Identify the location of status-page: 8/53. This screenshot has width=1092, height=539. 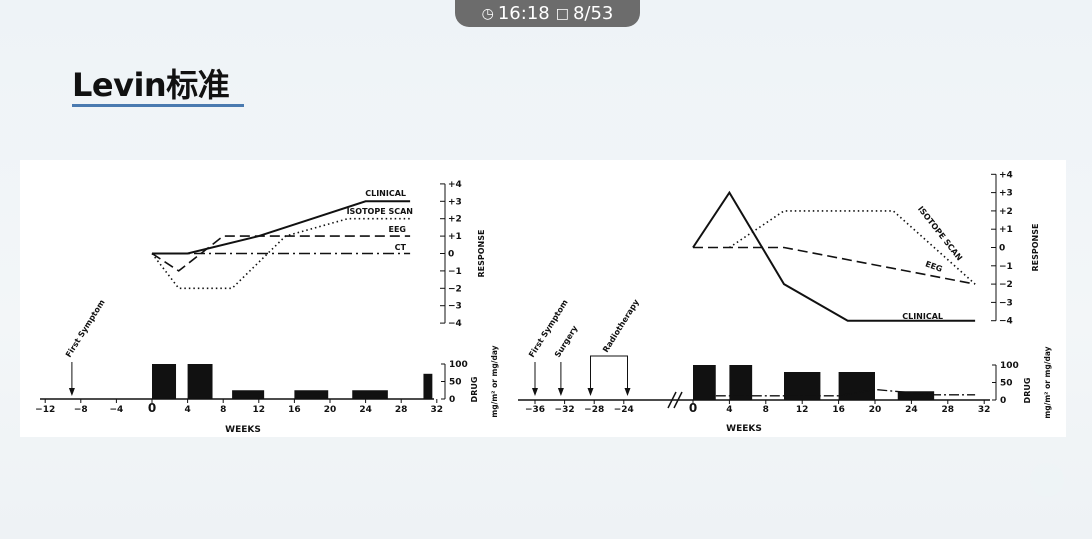
(593, 13).